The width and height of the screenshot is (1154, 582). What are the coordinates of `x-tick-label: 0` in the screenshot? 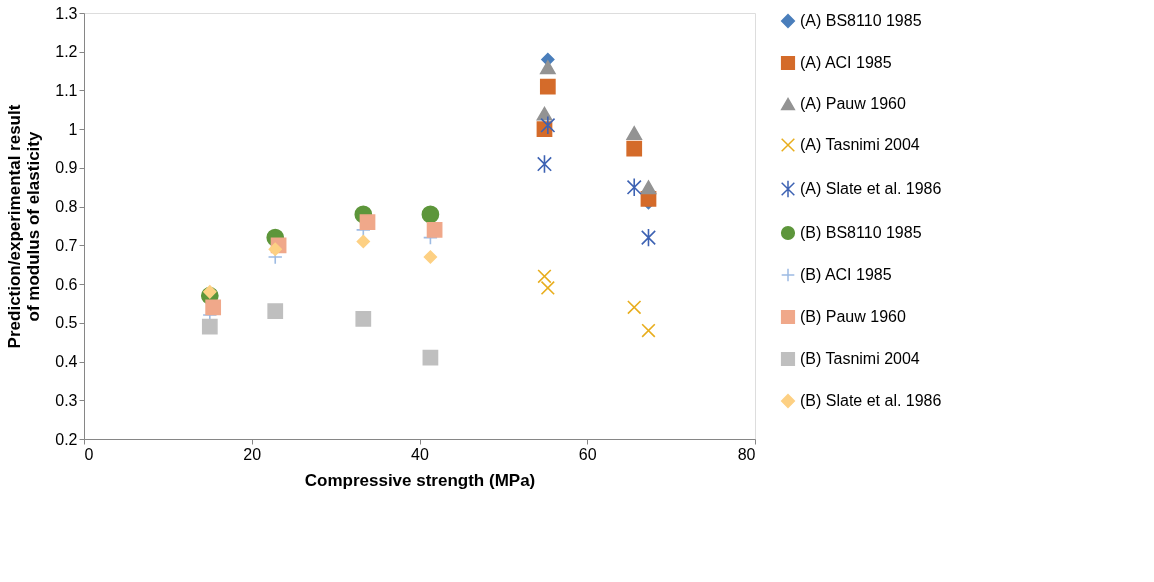 It's located at (89, 454).